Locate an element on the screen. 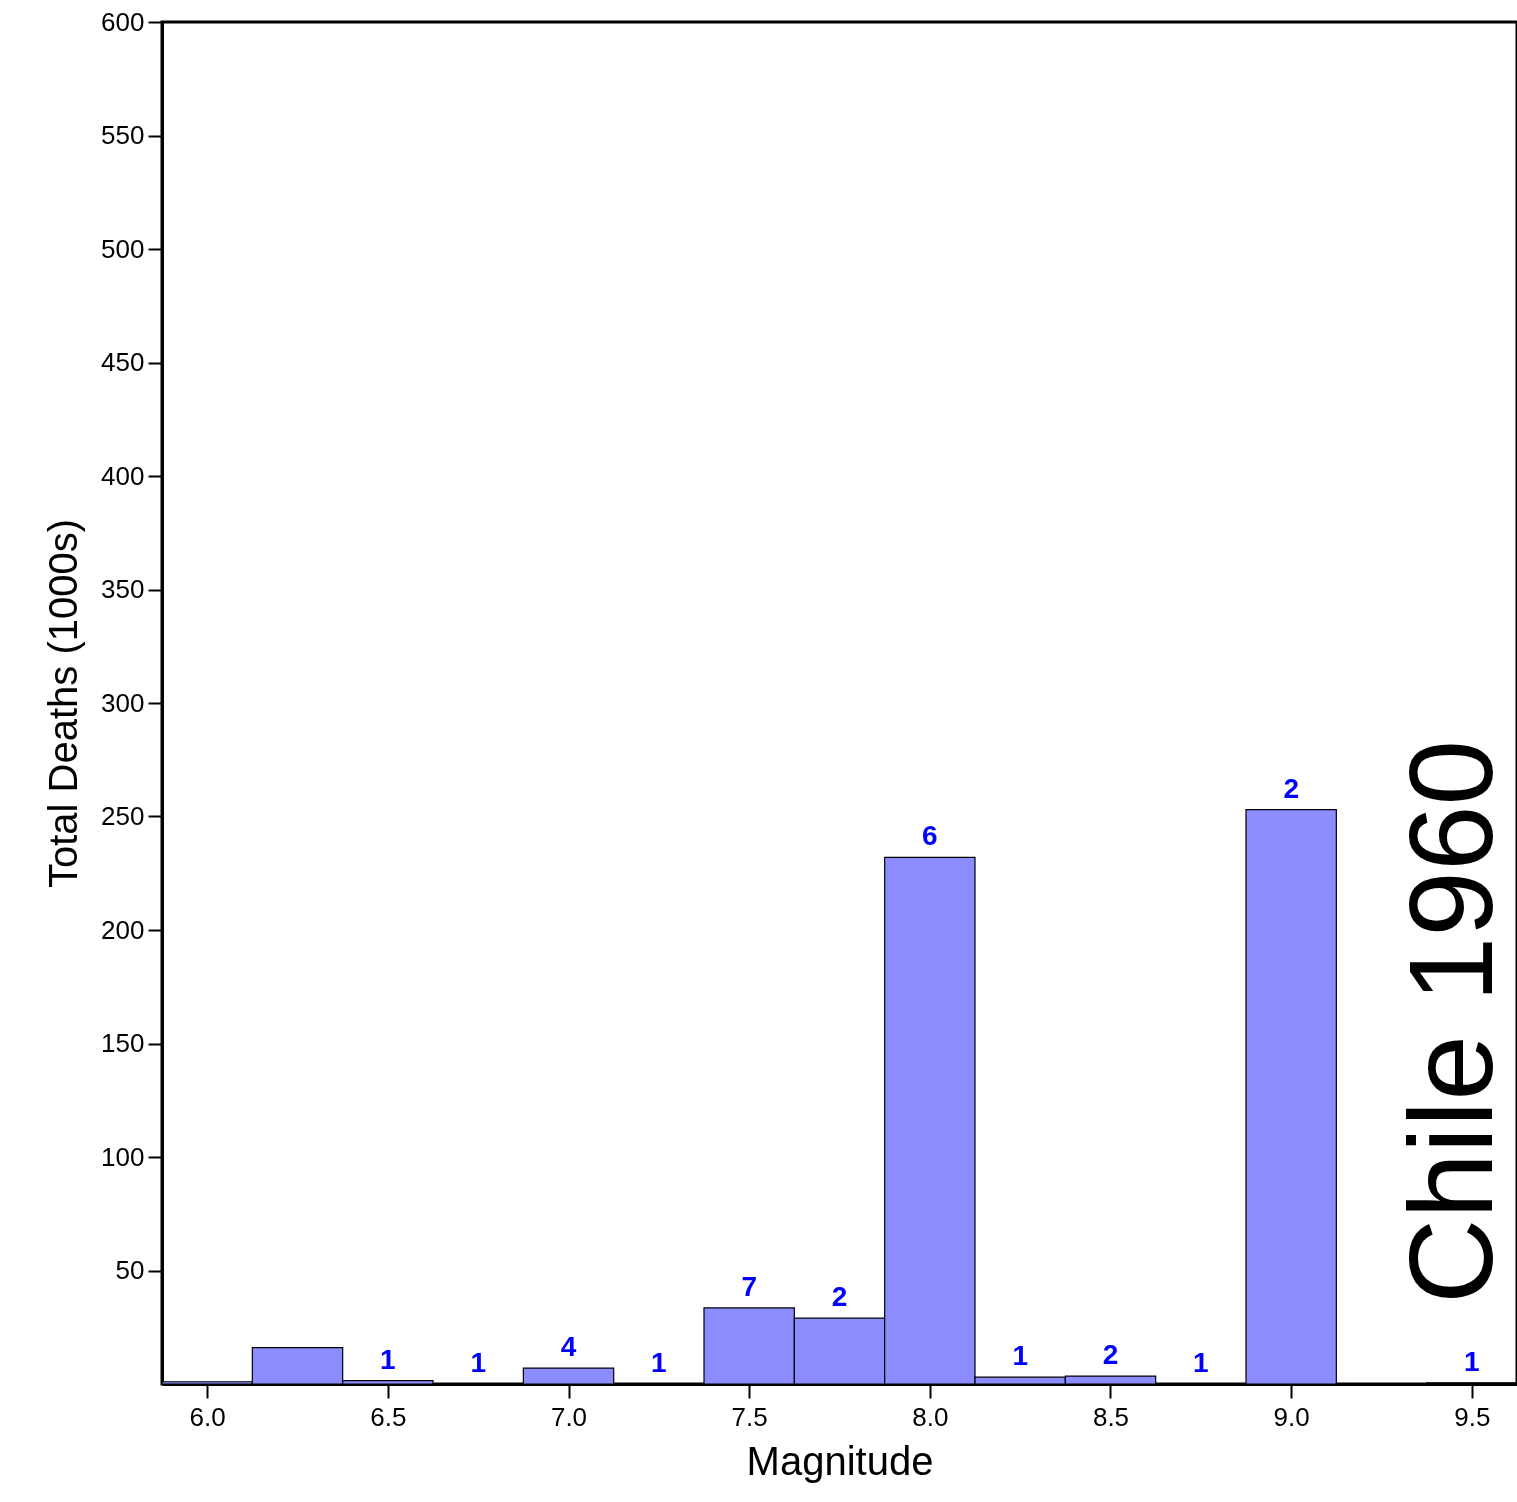 The image size is (1517, 1502). y-tick-label: 50 is located at coordinates (130, 1270).